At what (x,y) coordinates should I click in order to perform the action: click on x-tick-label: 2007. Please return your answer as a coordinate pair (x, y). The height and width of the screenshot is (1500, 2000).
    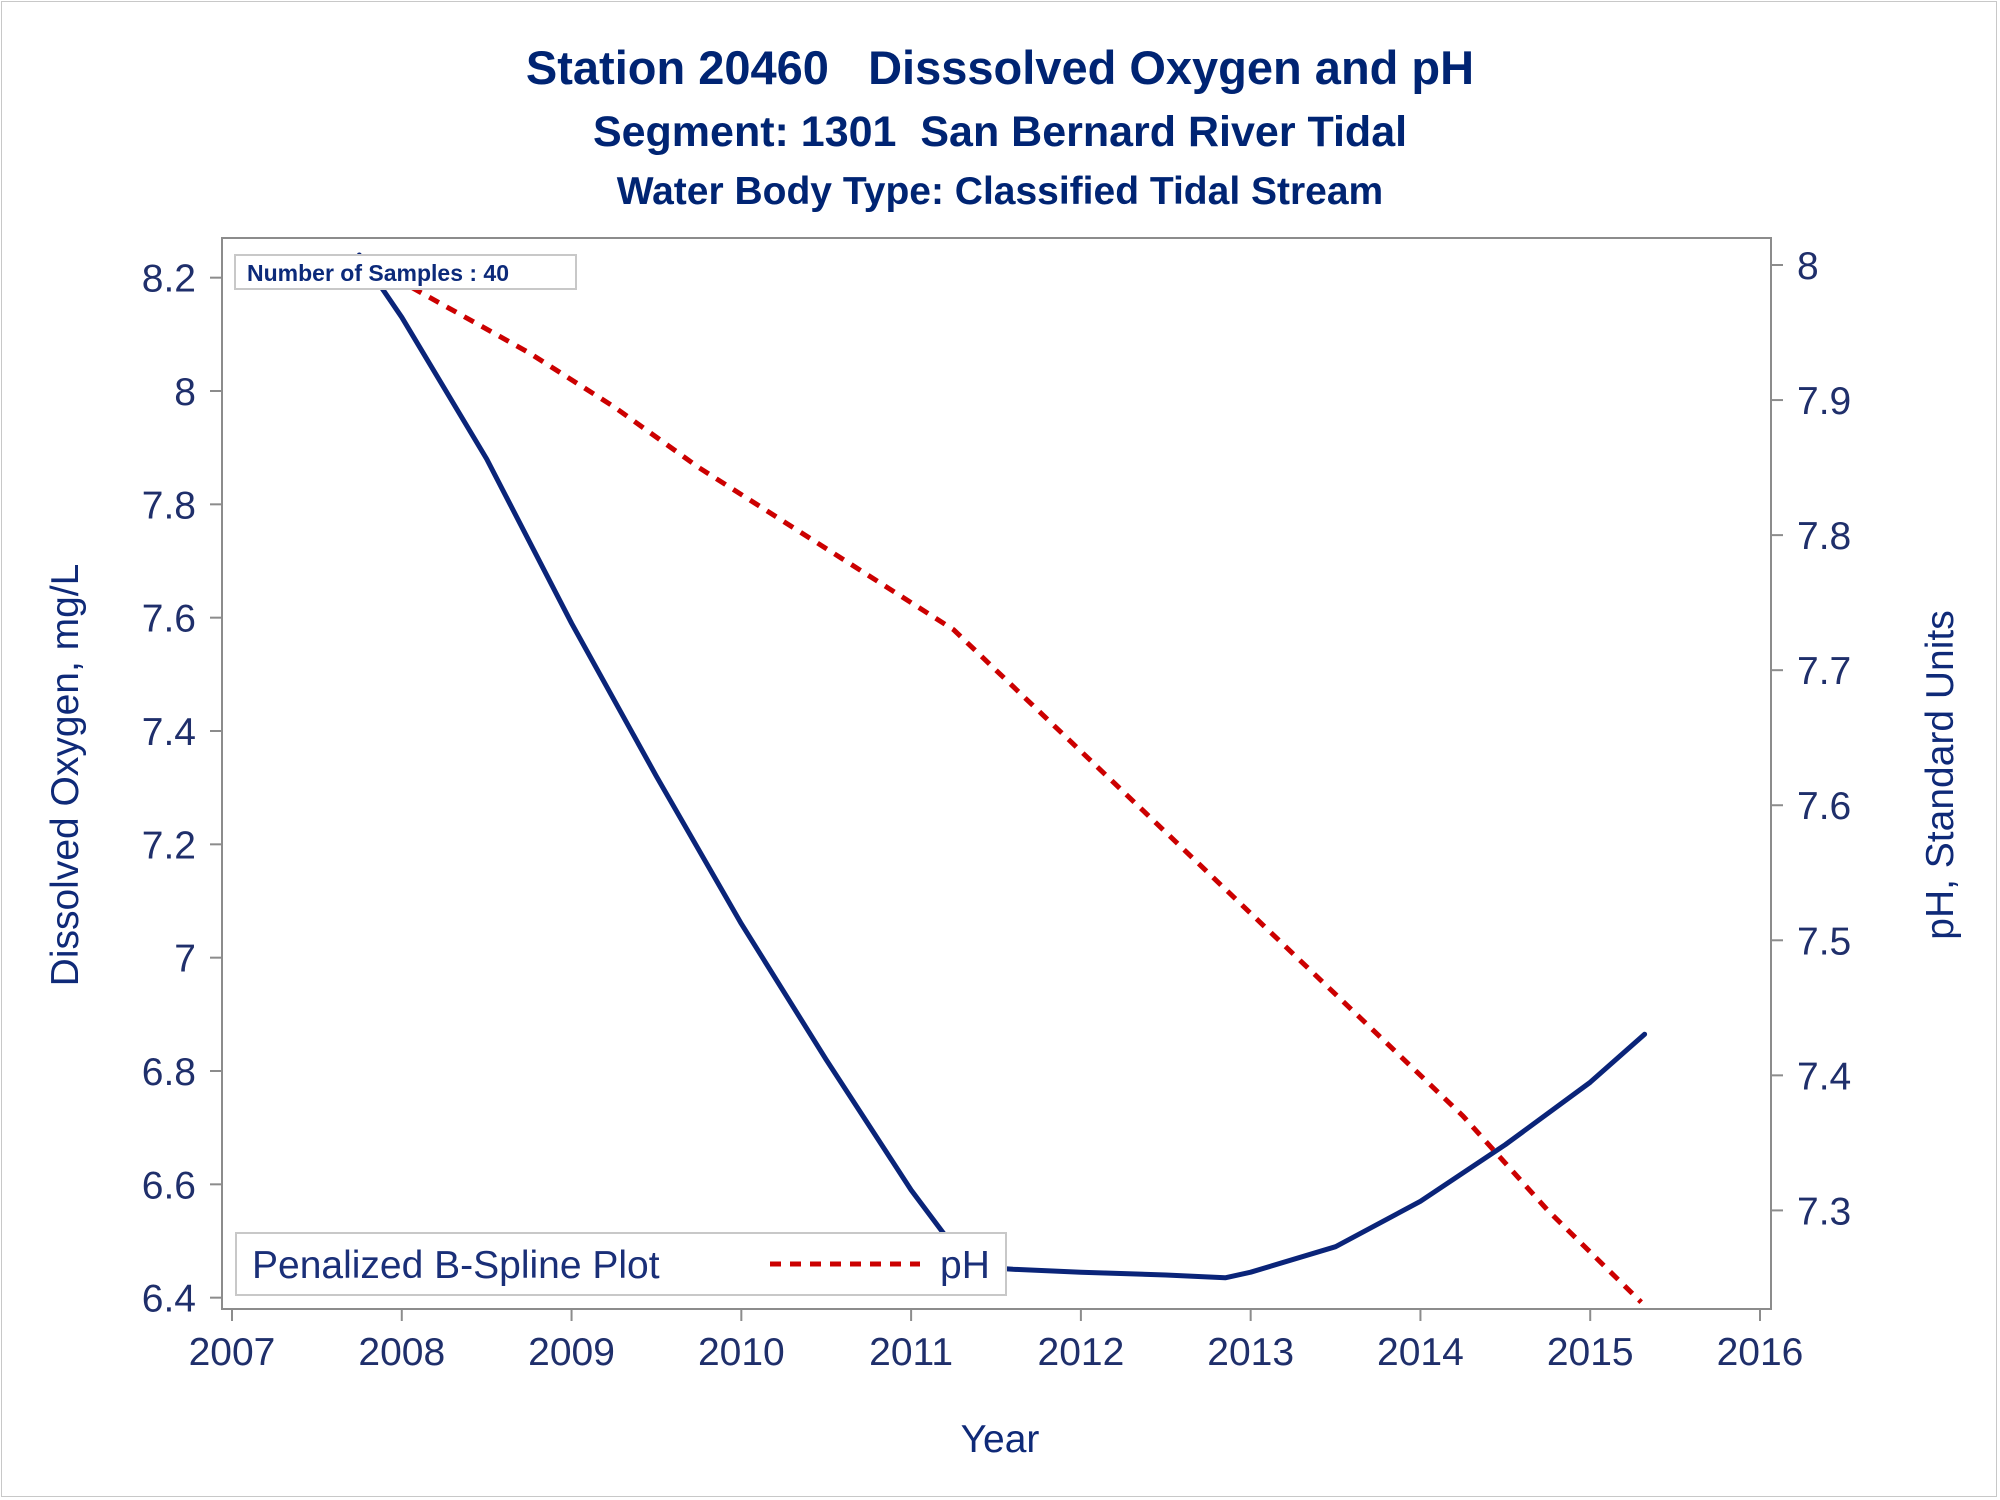
    Looking at the image, I should click on (232, 1352).